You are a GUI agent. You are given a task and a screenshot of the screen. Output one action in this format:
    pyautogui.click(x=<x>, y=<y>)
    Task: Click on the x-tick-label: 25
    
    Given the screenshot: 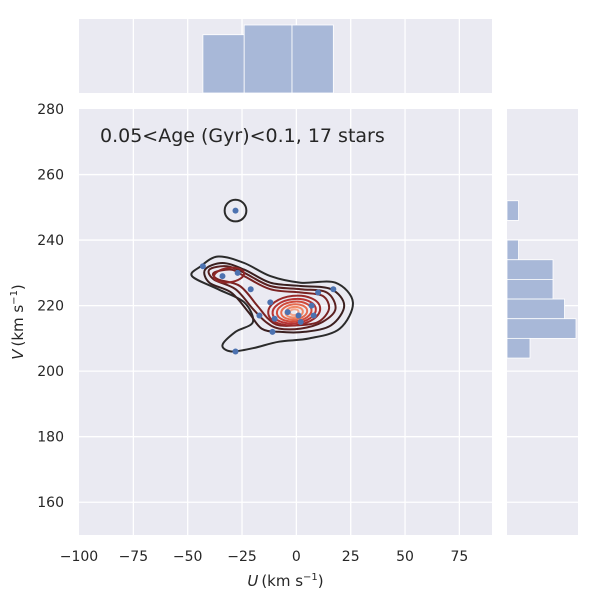 What is the action you would take?
    pyautogui.click(x=351, y=557)
    